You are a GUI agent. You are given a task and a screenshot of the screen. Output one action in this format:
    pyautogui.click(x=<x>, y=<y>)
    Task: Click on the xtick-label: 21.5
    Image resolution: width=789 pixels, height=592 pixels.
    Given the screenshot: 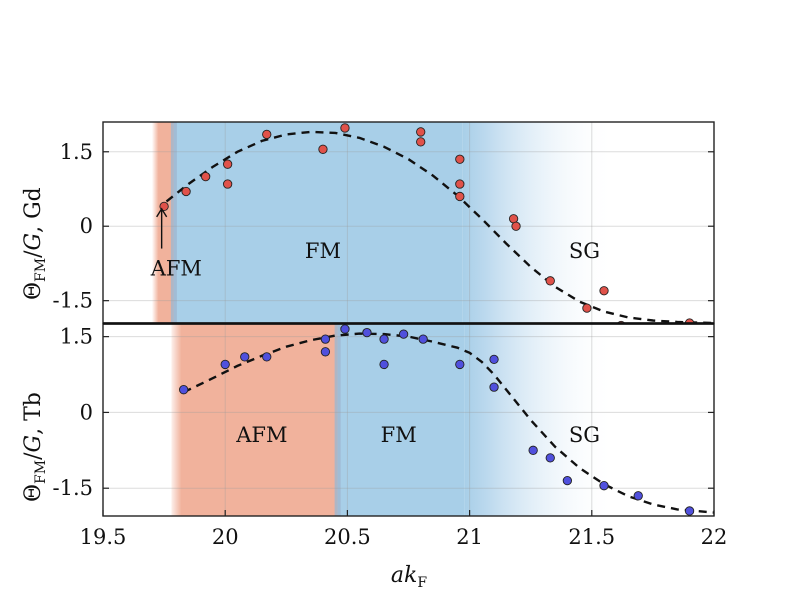 What is the action you would take?
    pyautogui.click(x=591, y=537)
    